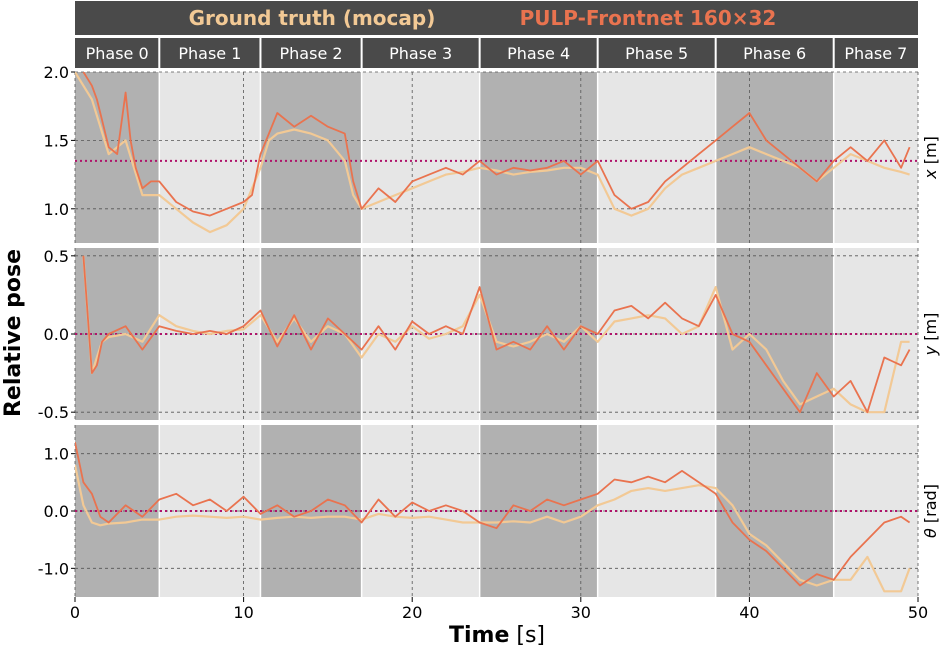 The image size is (944, 651). I want to click on panel-variable-label: θ [rad], so click(930, 511).